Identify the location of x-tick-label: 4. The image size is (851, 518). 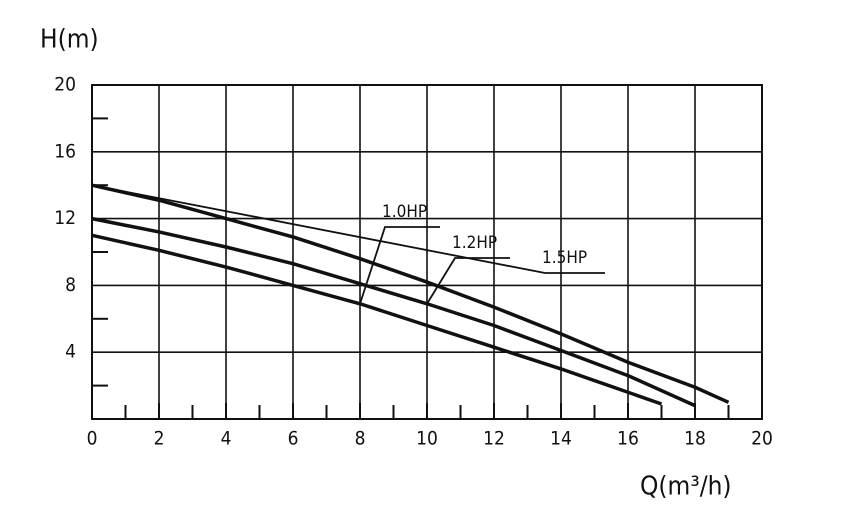
(226, 439).